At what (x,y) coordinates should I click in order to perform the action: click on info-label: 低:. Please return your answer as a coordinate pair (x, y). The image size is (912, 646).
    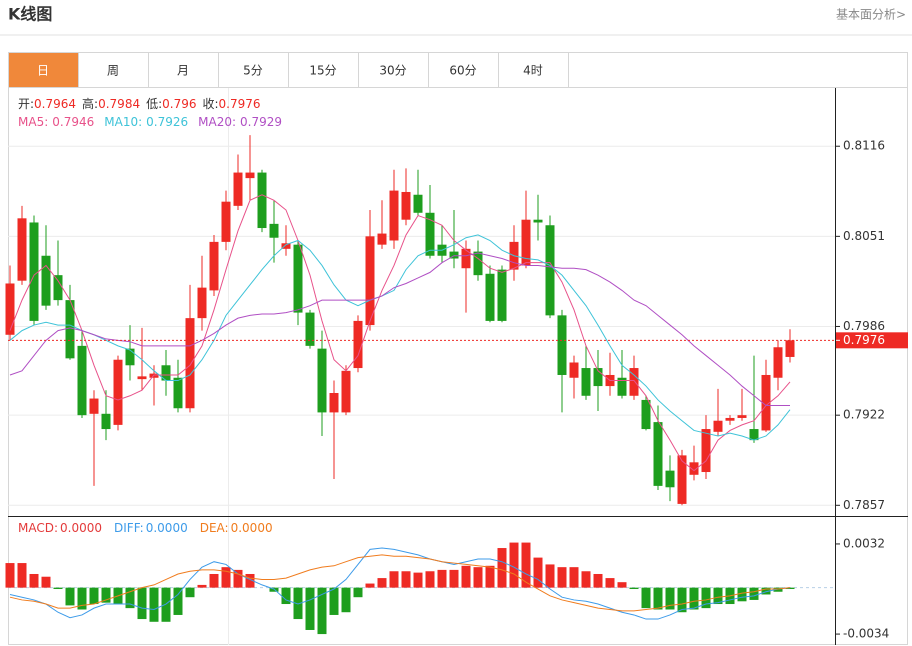
    Looking at the image, I should click on (154, 104).